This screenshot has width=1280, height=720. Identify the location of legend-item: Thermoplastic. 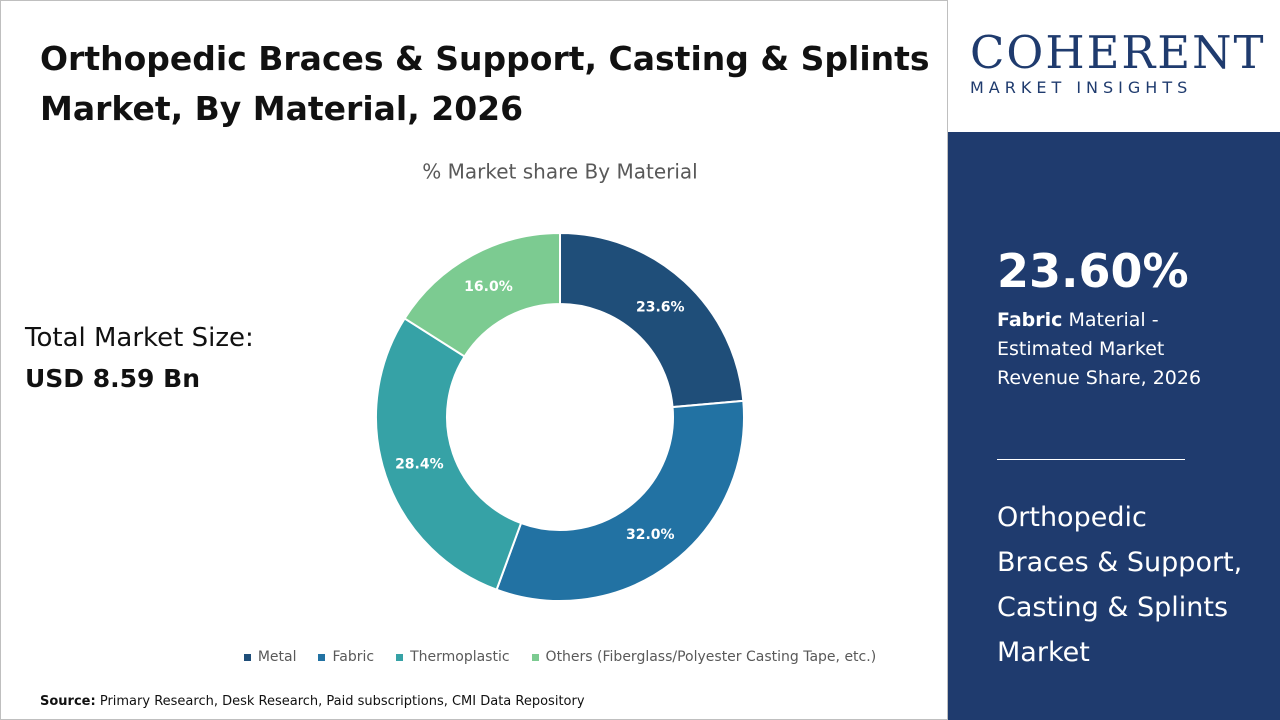
(453, 657).